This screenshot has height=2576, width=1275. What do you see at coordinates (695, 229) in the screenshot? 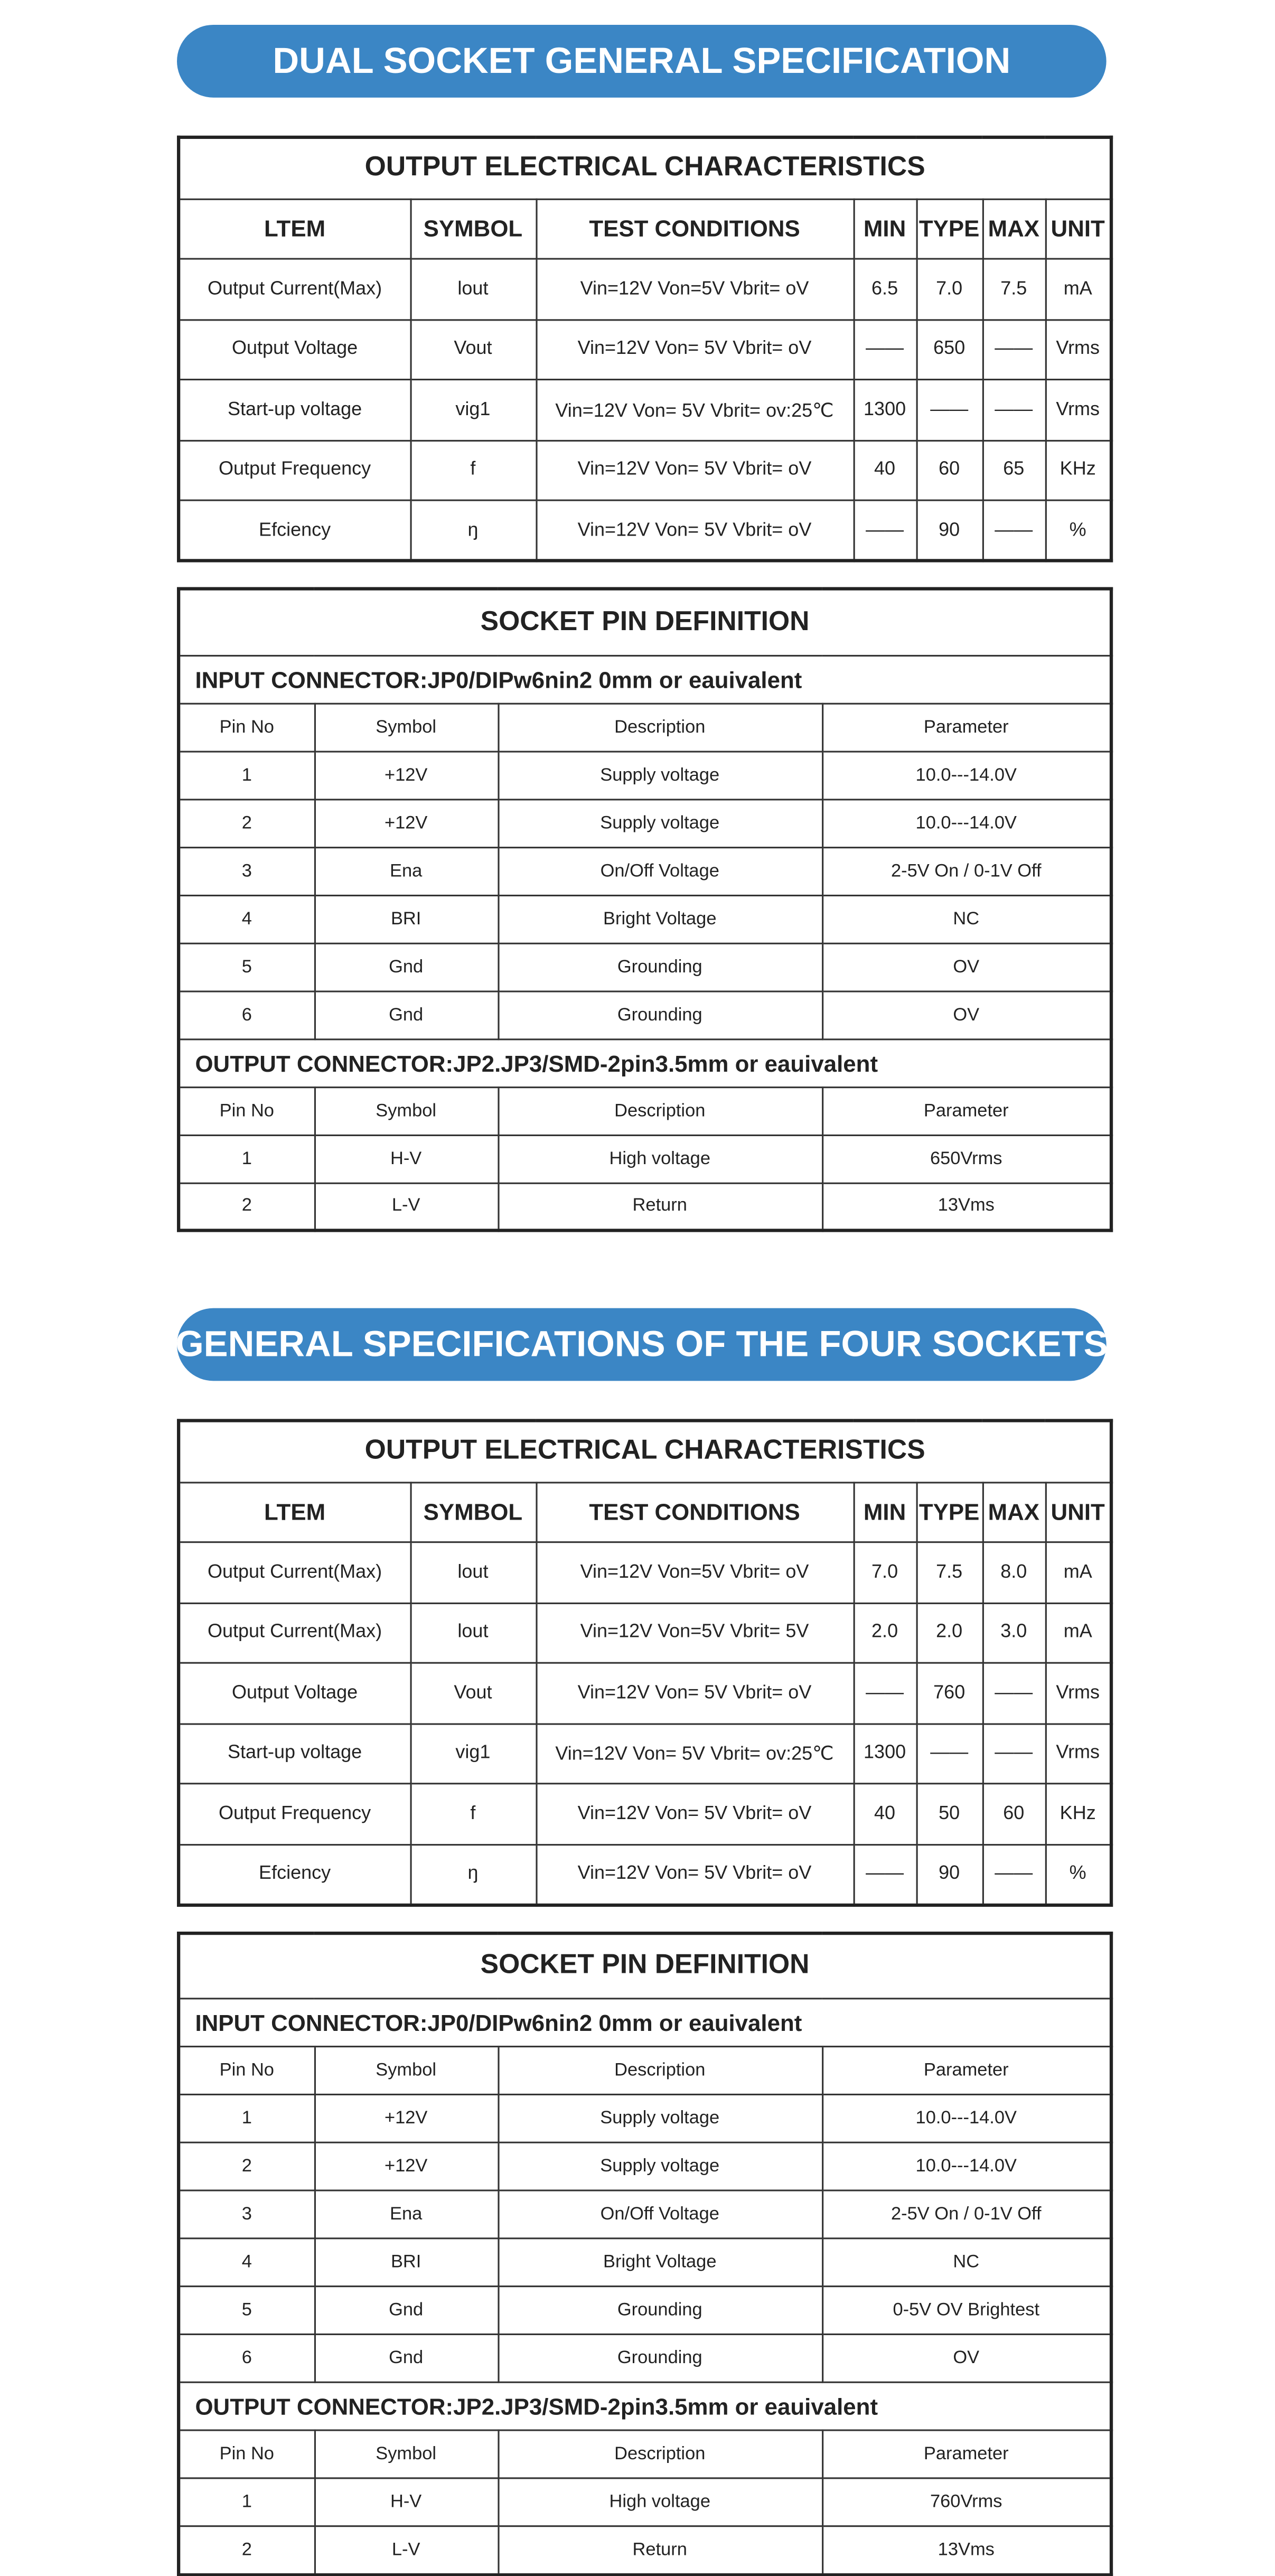
I see `column-header: TEST CONDITIONS` at bounding box center [695, 229].